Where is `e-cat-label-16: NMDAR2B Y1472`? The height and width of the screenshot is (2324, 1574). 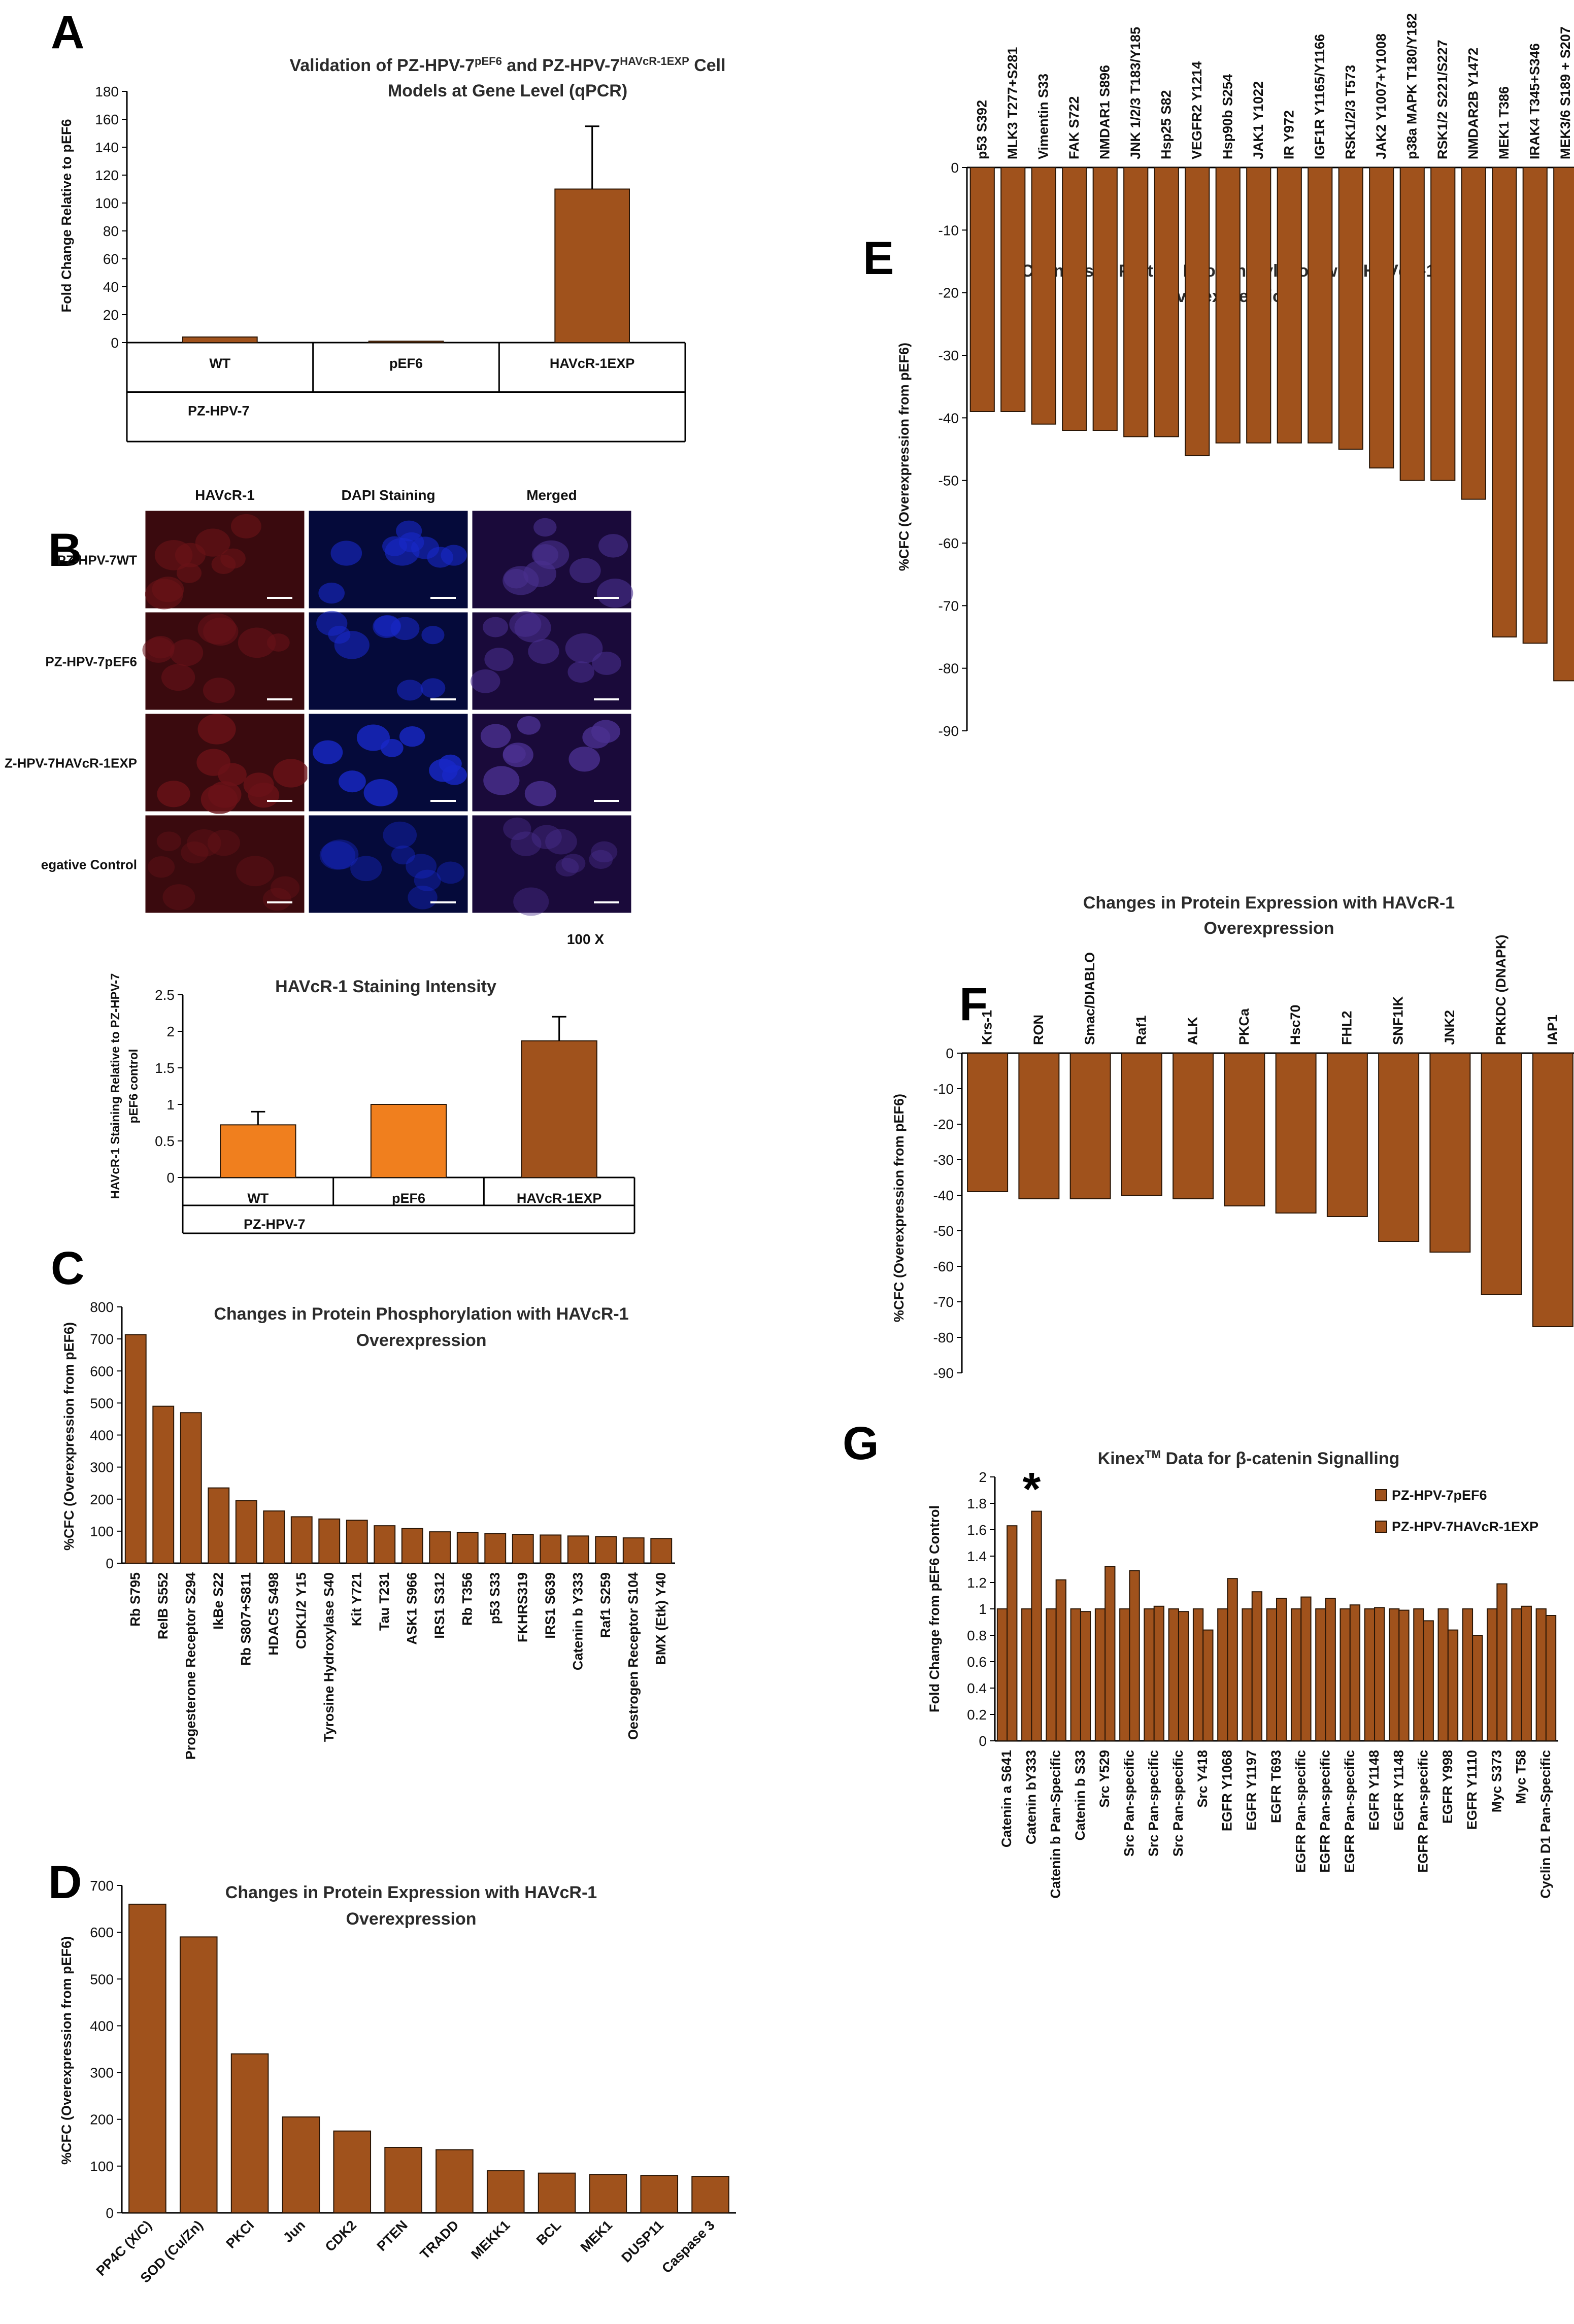 e-cat-label-16: NMDAR2B Y1472 is located at coordinates (1473, 103).